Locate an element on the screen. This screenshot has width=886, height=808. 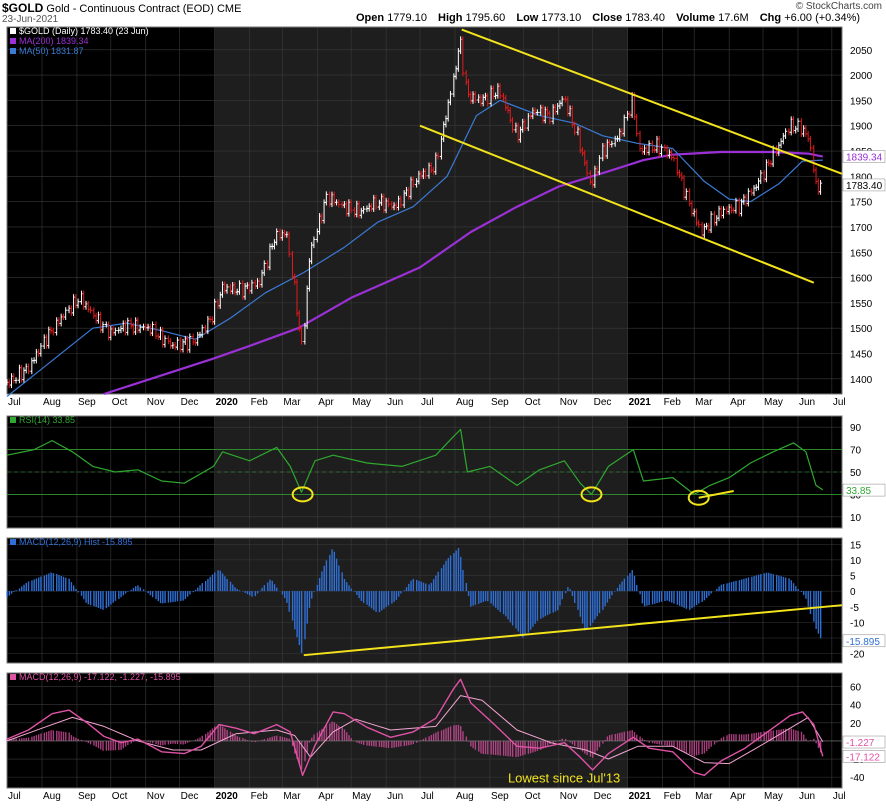
y-tick-label: 20 is located at coordinates (856, 724).